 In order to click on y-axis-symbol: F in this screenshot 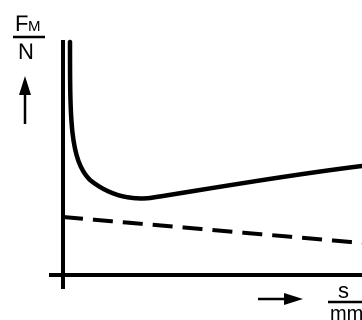, I will do `click(21, 23)`.